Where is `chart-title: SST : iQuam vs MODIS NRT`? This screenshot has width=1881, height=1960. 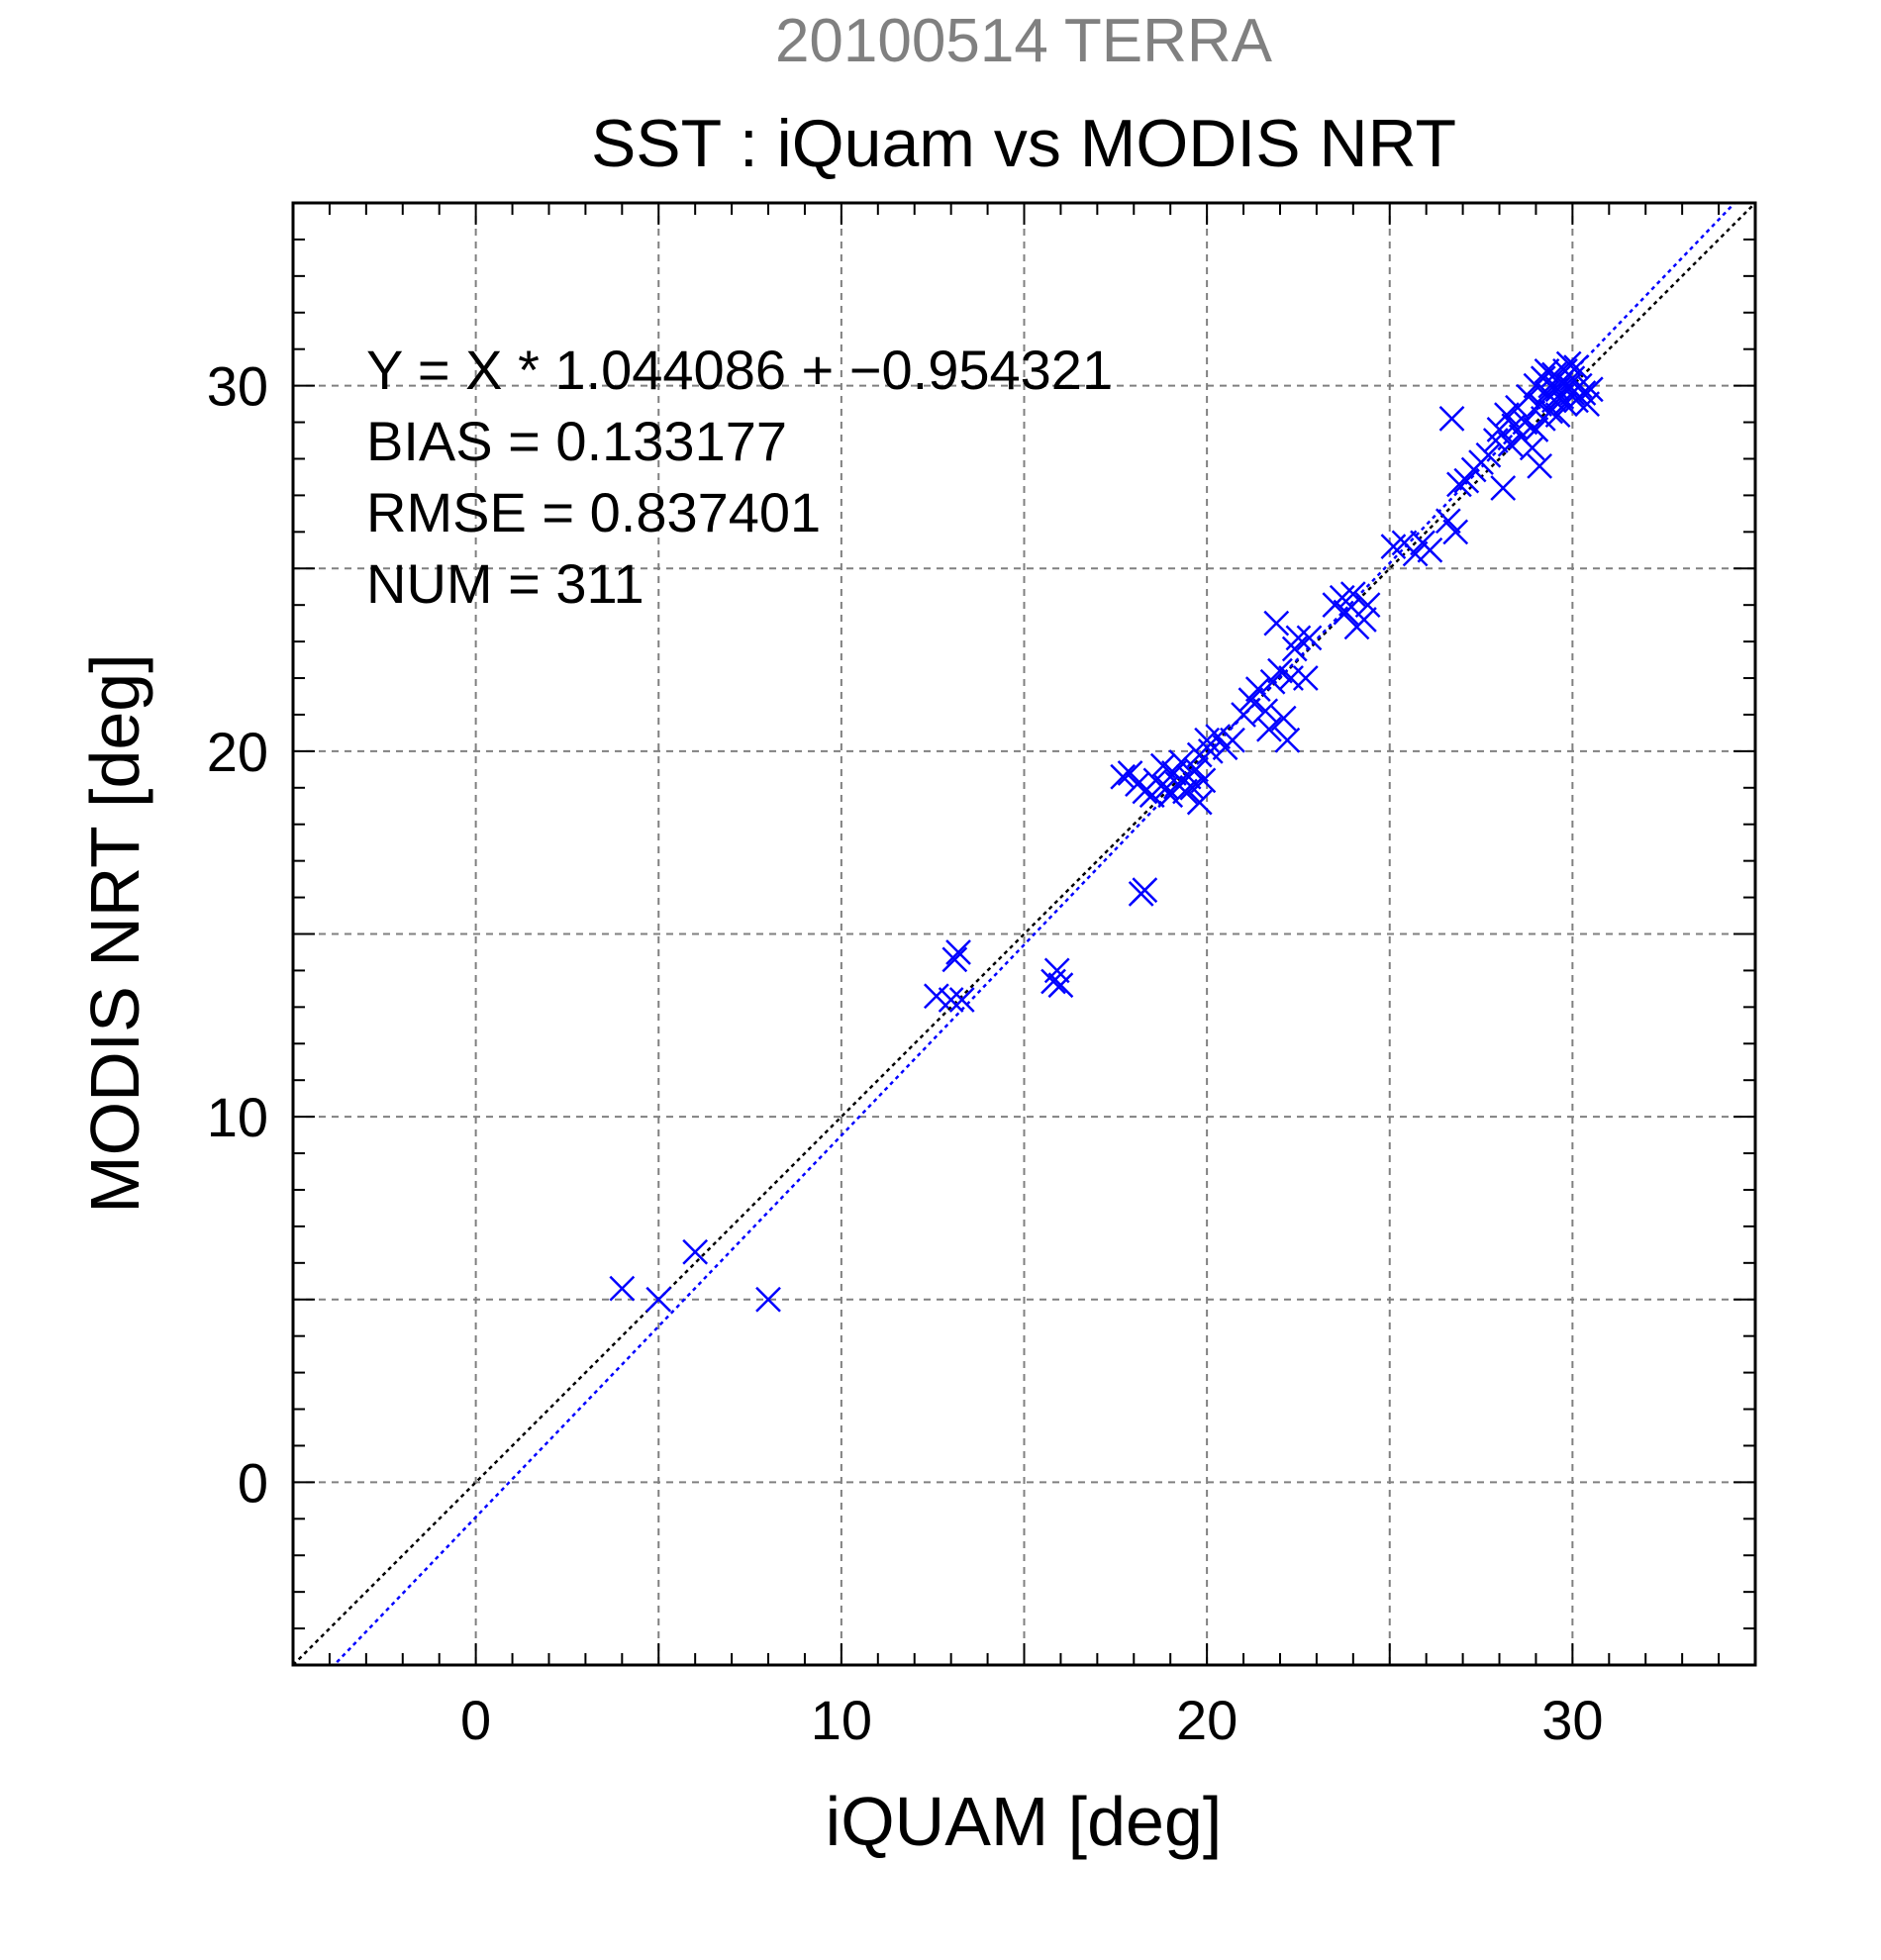 chart-title: SST : iQuam vs MODIS NRT is located at coordinates (1023, 143).